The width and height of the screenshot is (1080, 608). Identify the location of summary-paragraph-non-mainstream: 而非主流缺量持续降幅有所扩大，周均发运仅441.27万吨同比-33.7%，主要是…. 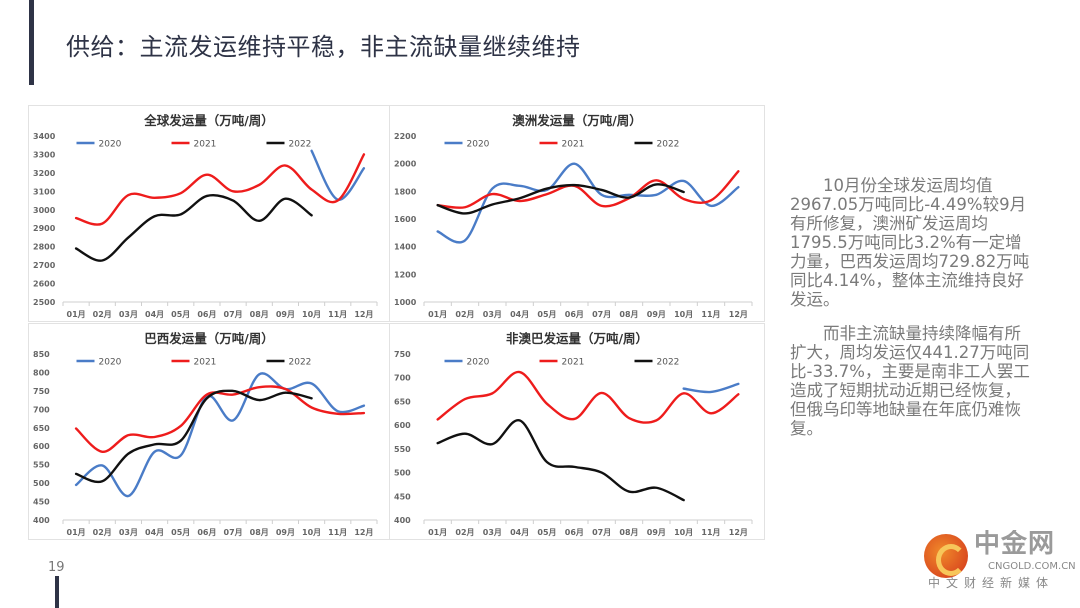
(910, 381).